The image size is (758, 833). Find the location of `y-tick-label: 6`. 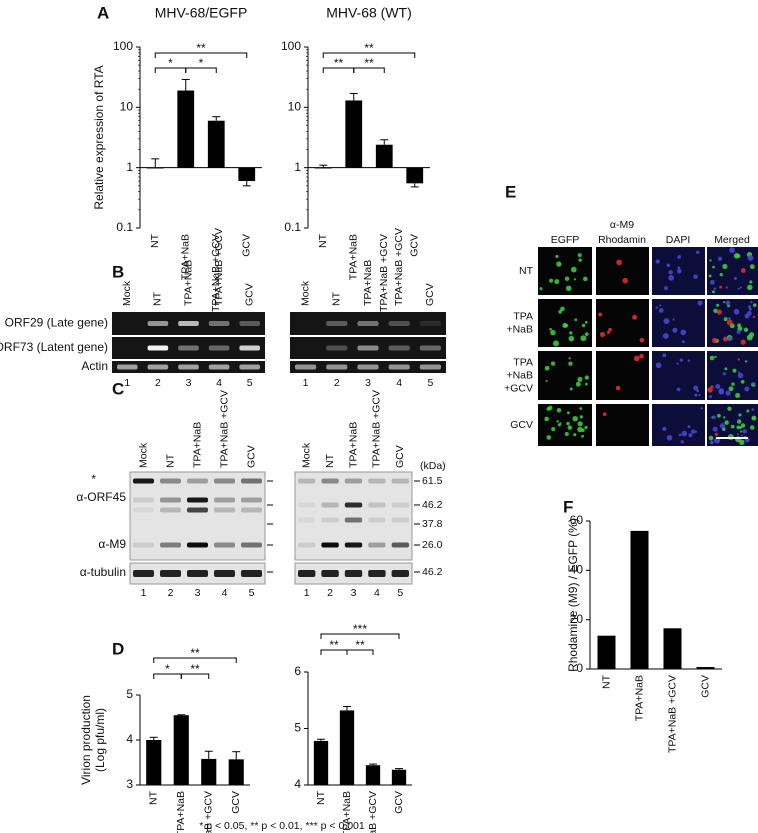

y-tick-label: 6 is located at coordinates (297, 671).